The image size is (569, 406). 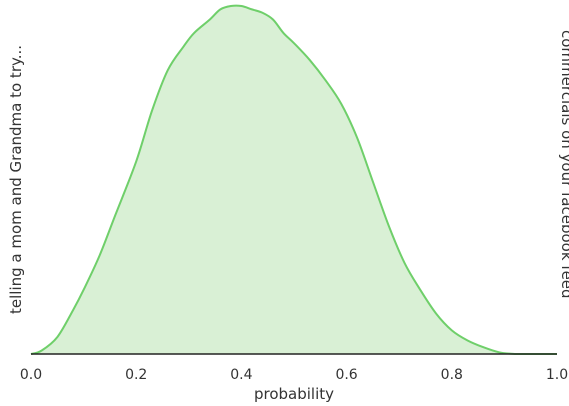 I want to click on x-axis-ticks: 0.0 0.2 0.4 0.6 0.8 1.0, so click(x=294, y=375).